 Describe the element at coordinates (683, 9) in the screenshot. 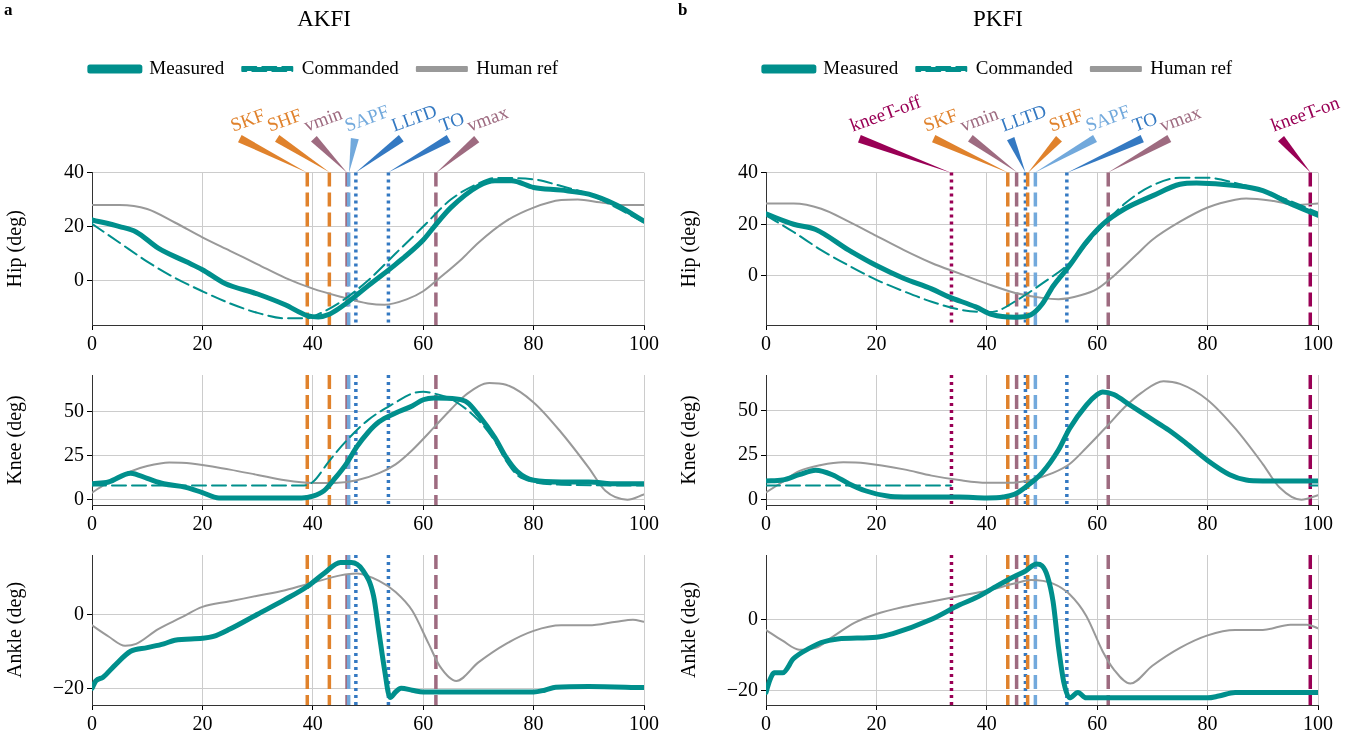

I see `text: b` at that location.